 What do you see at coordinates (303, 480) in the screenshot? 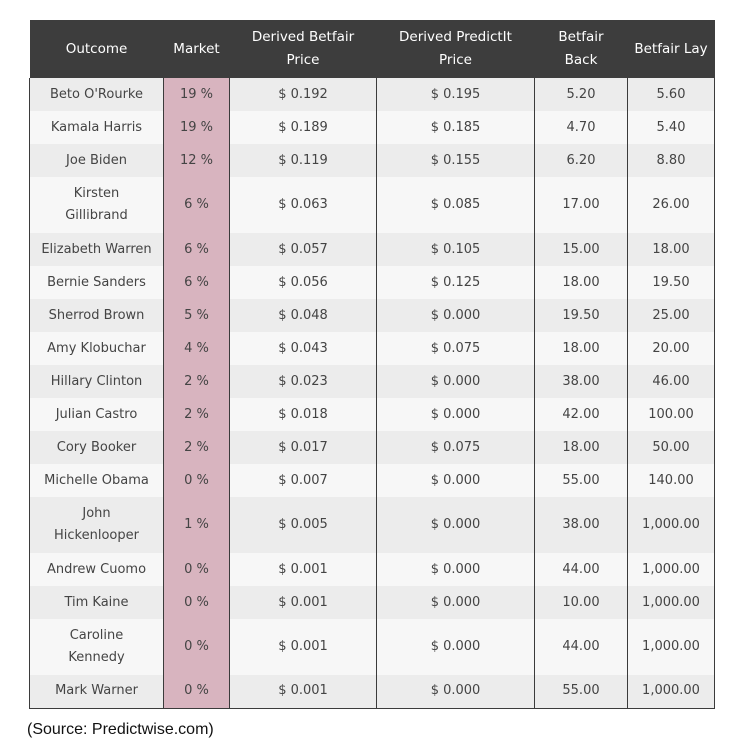
I see `betfair-price-cell: $ 0.007` at bounding box center [303, 480].